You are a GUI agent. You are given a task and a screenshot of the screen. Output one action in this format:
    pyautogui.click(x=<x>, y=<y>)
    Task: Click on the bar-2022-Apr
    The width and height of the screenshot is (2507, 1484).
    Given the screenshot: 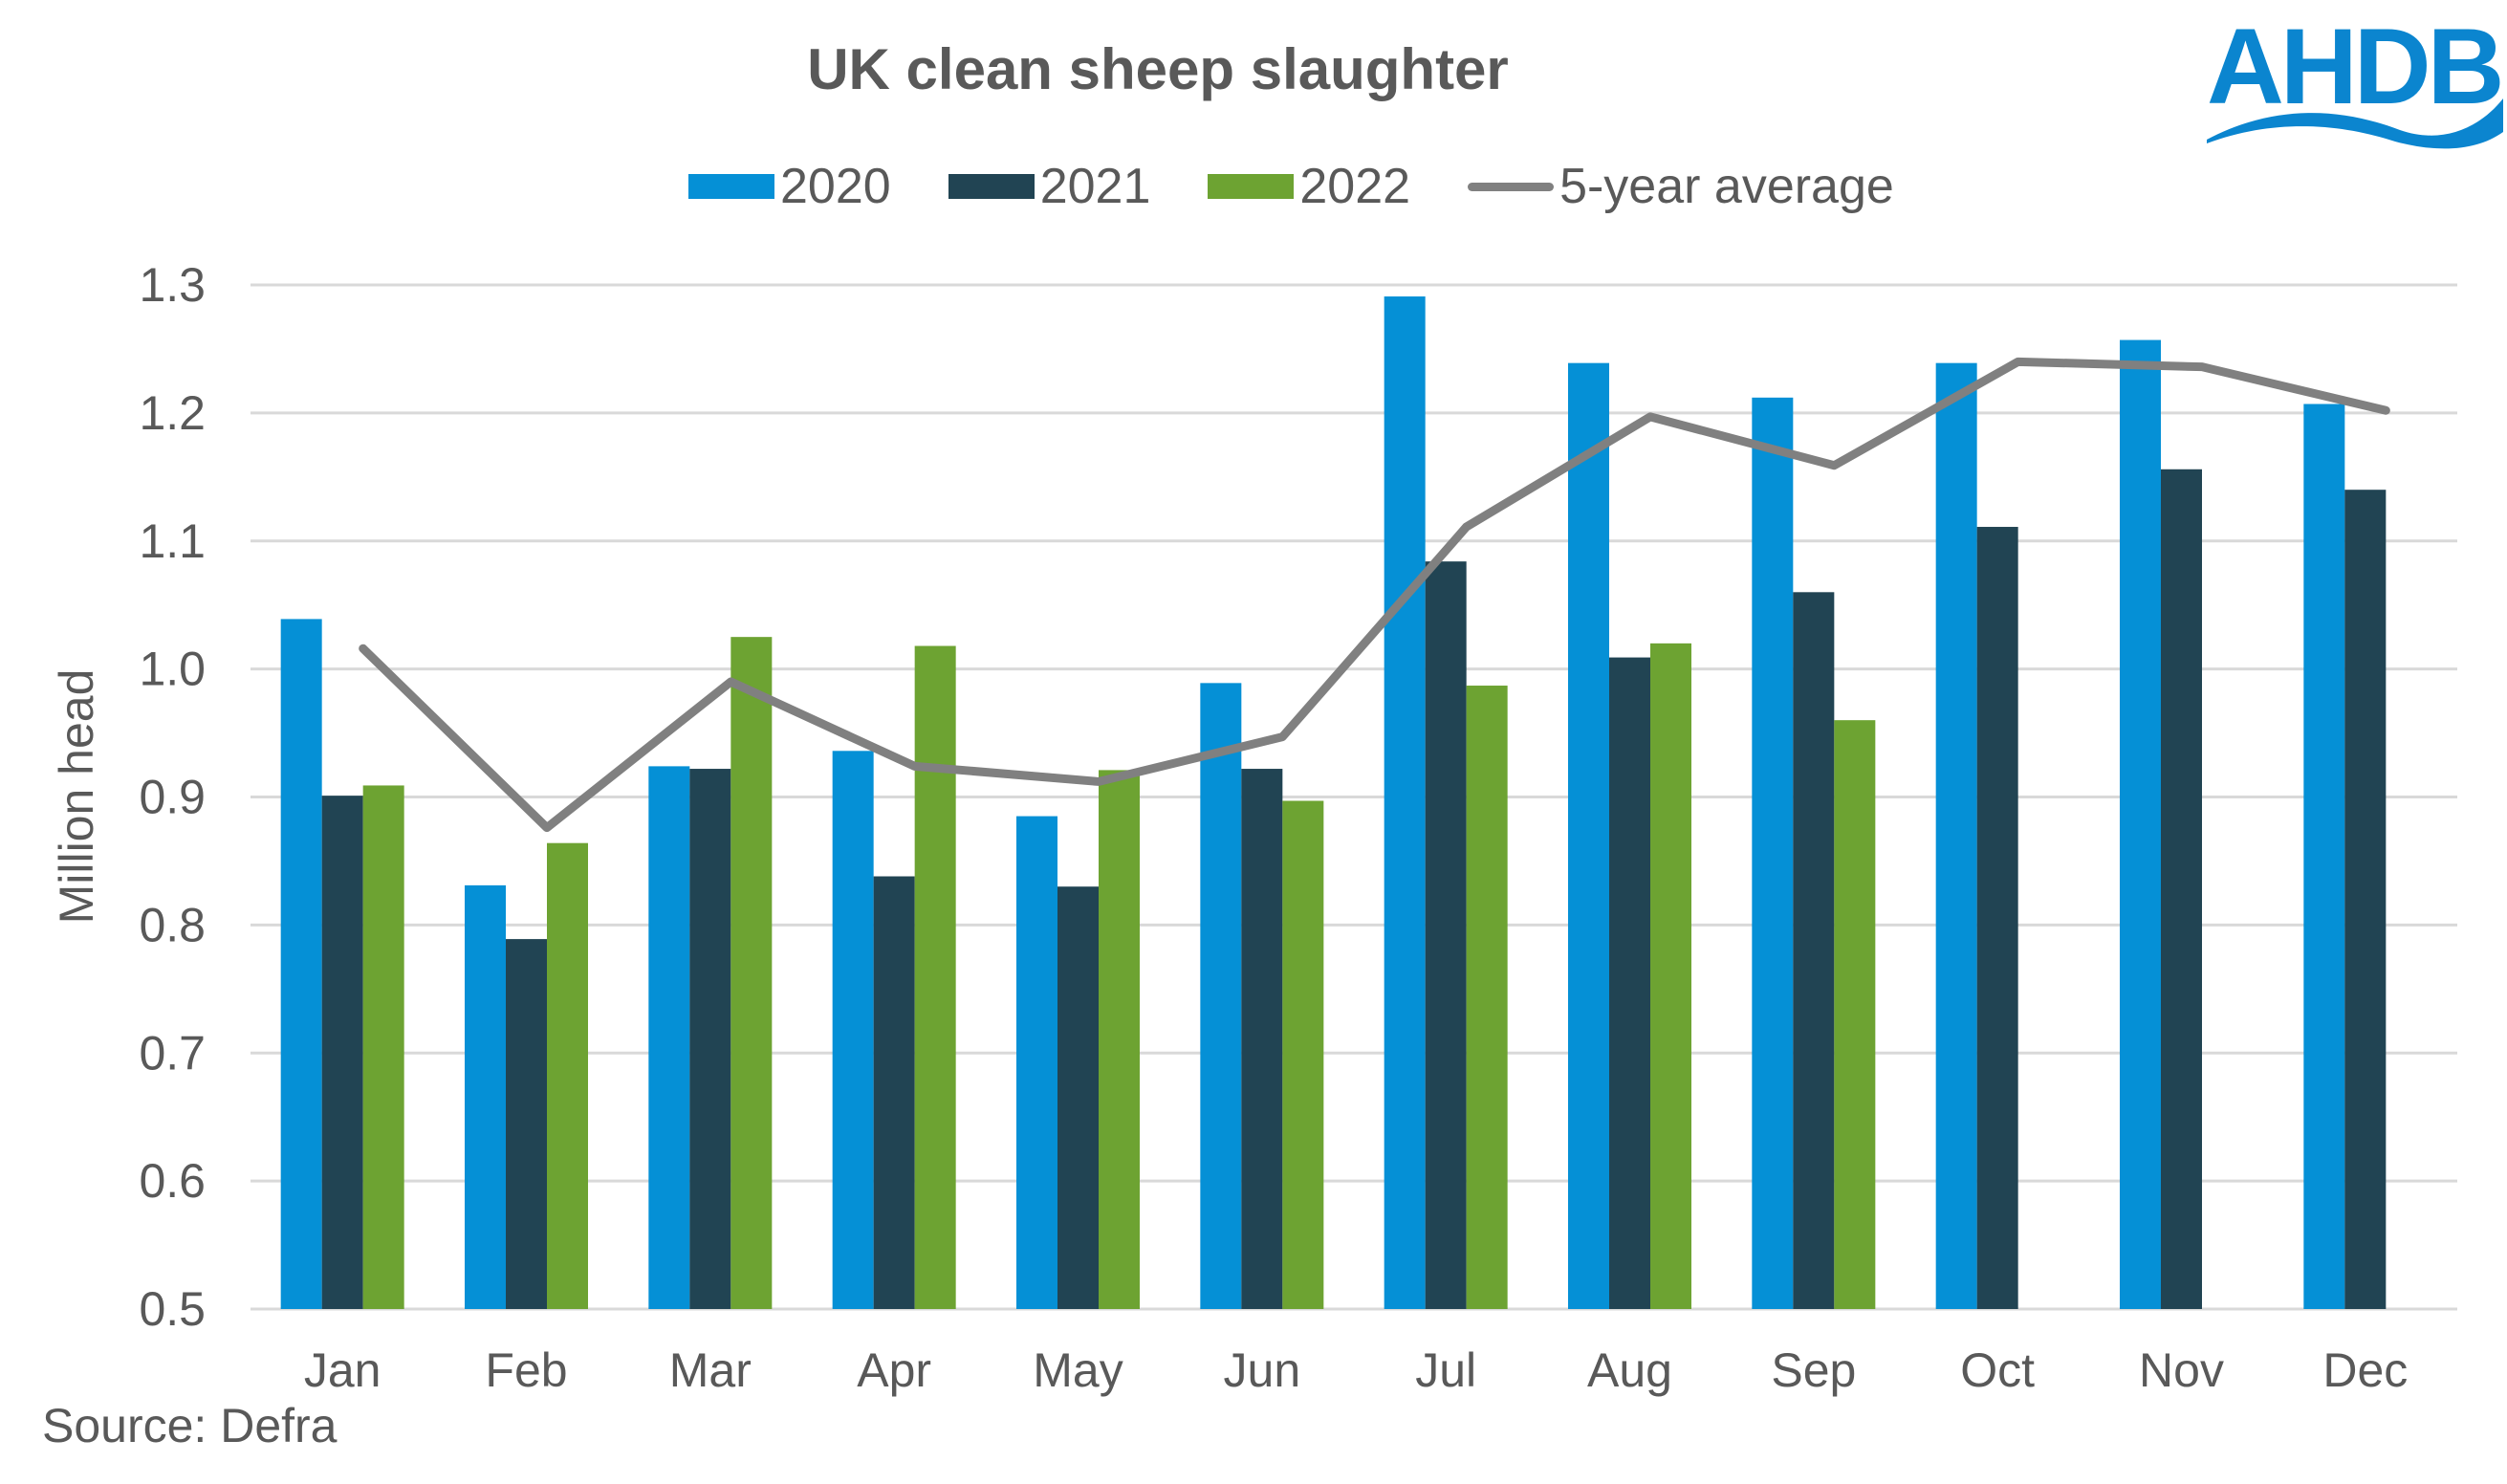 What is the action you would take?
    pyautogui.click(x=935, y=977)
    